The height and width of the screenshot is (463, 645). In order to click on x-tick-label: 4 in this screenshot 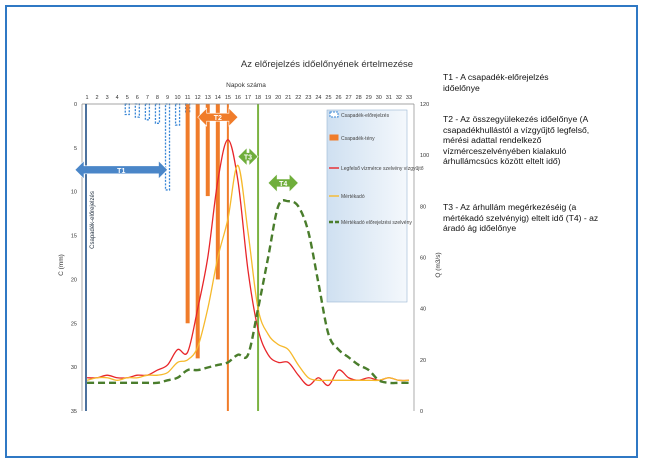, I will do `click(117, 98)`.